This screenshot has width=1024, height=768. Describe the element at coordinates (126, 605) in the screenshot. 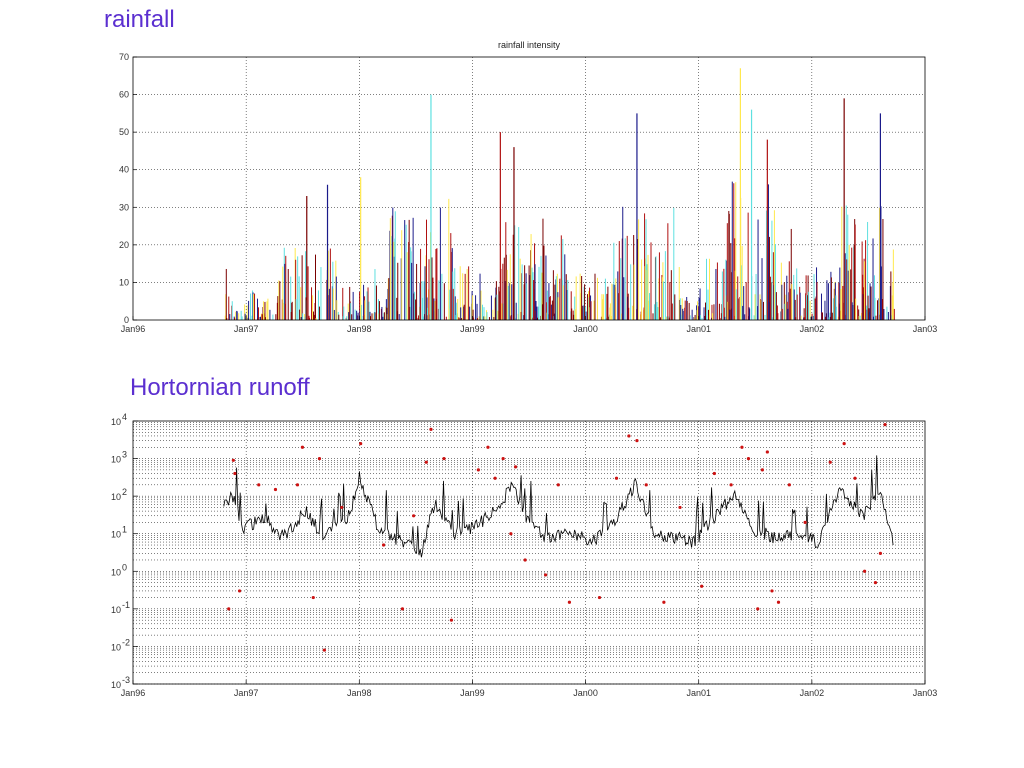

I see `runoff-y-tick-exponent: -1` at that location.